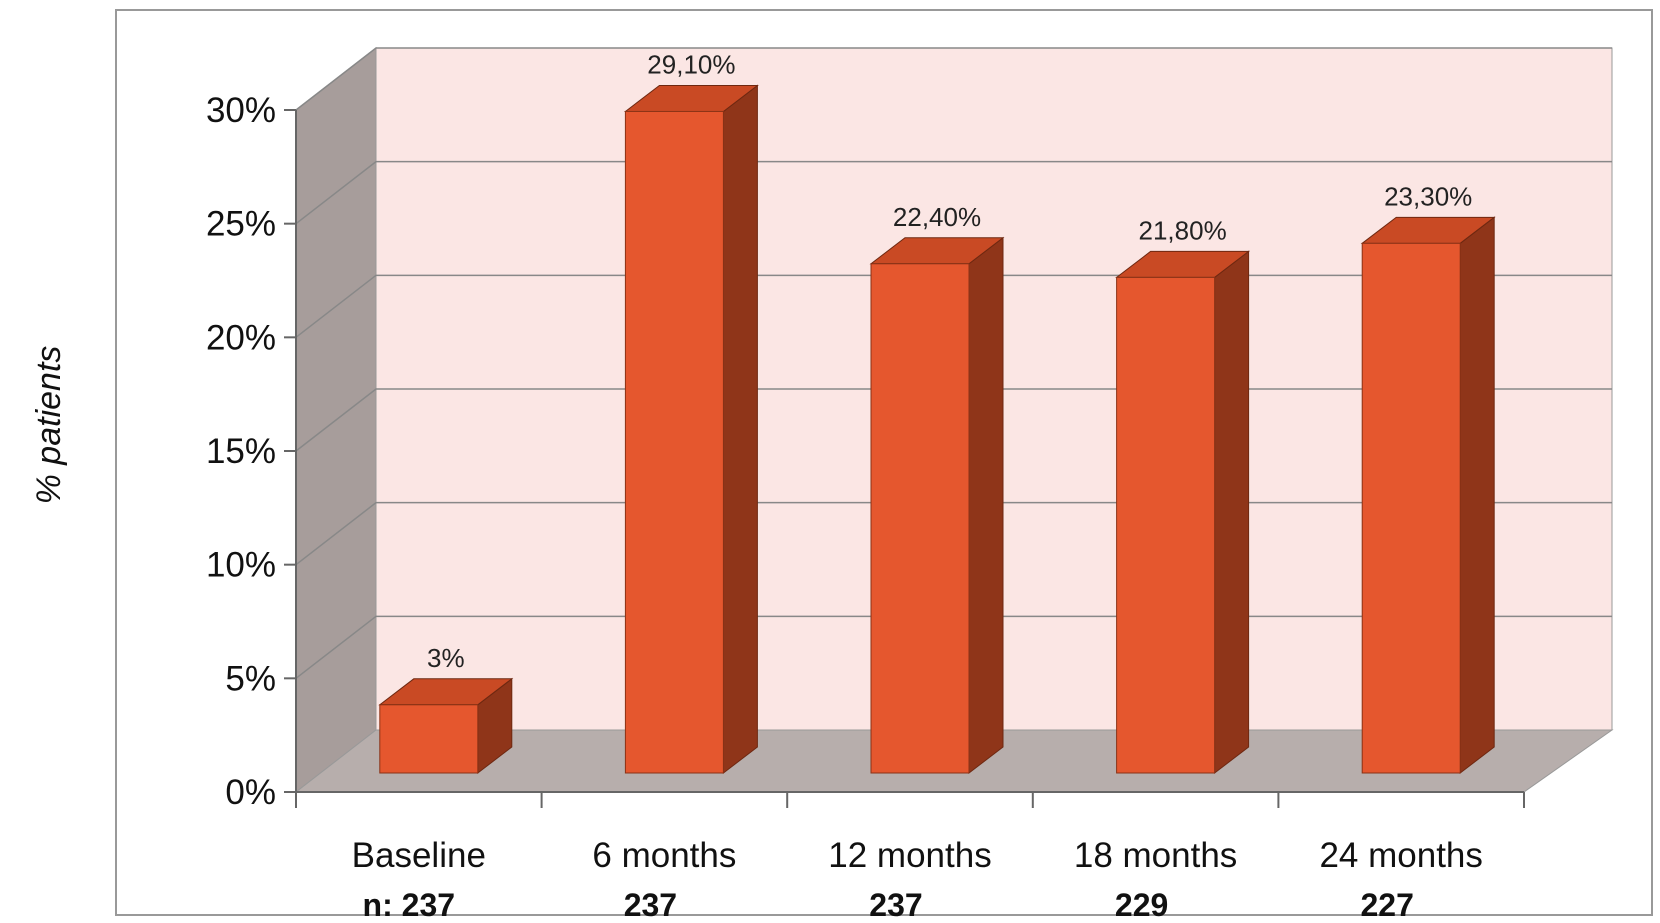  Describe the element at coordinates (664, 855) in the screenshot. I see `x-tick-label: 6 months` at that location.